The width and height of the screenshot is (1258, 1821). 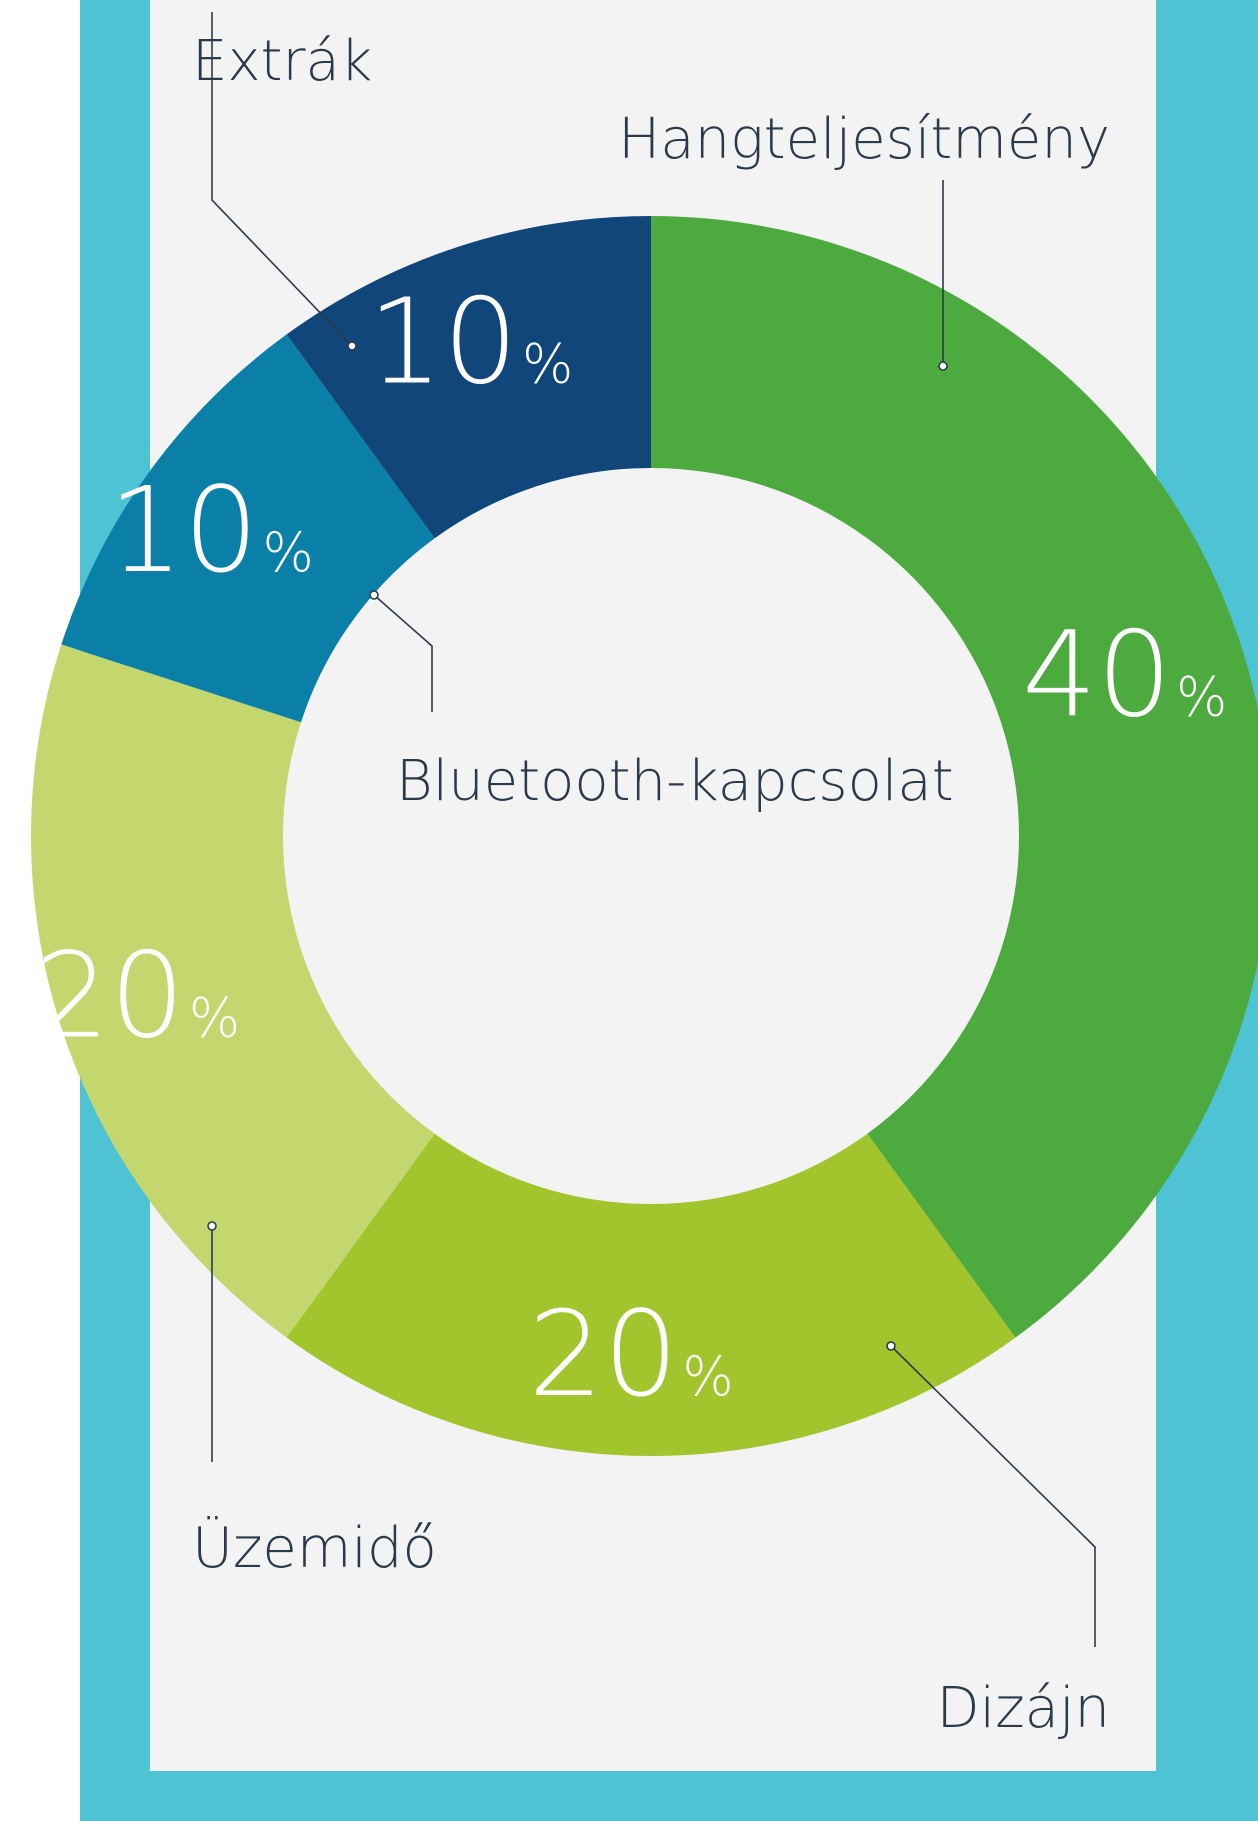 I want to click on value-label-extrak: 10%, so click(x=470, y=341).